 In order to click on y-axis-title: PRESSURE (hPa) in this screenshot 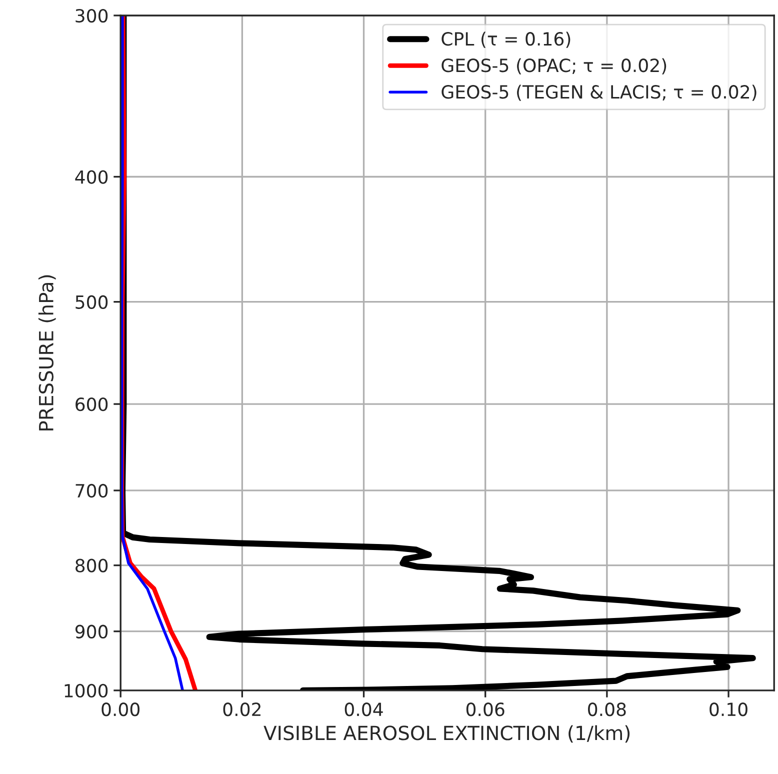, I will do `click(47, 352)`.